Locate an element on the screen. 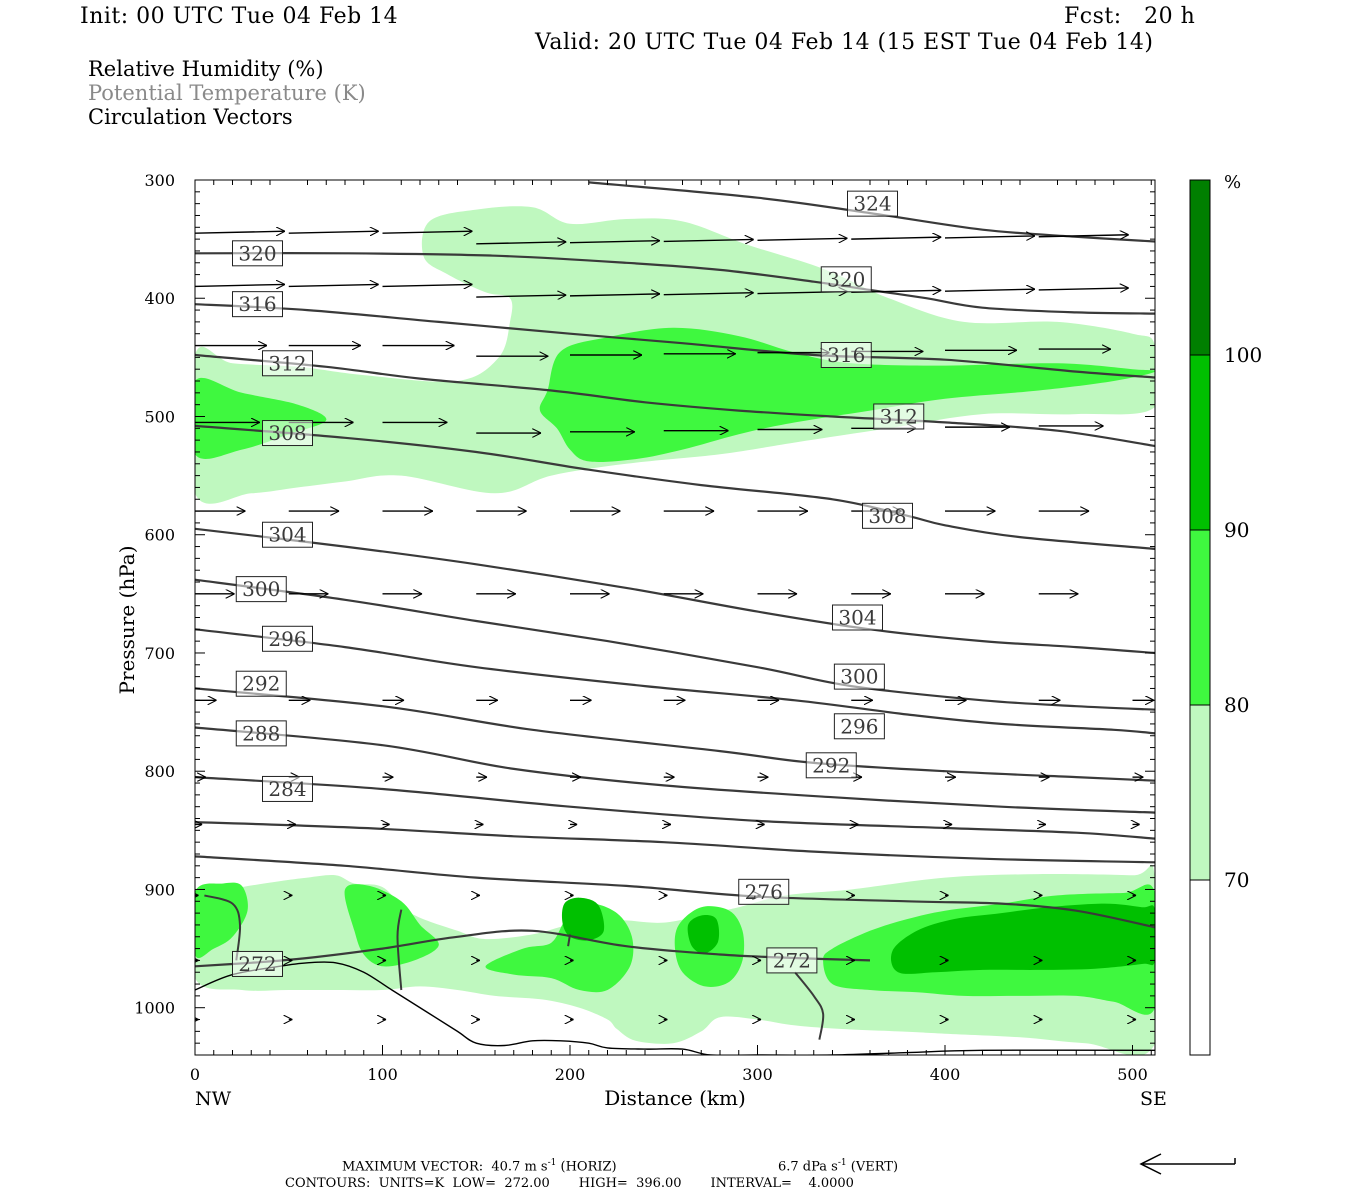 The image size is (1350, 1200). y-tick-400: 400 is located at coordinates (159, 298).